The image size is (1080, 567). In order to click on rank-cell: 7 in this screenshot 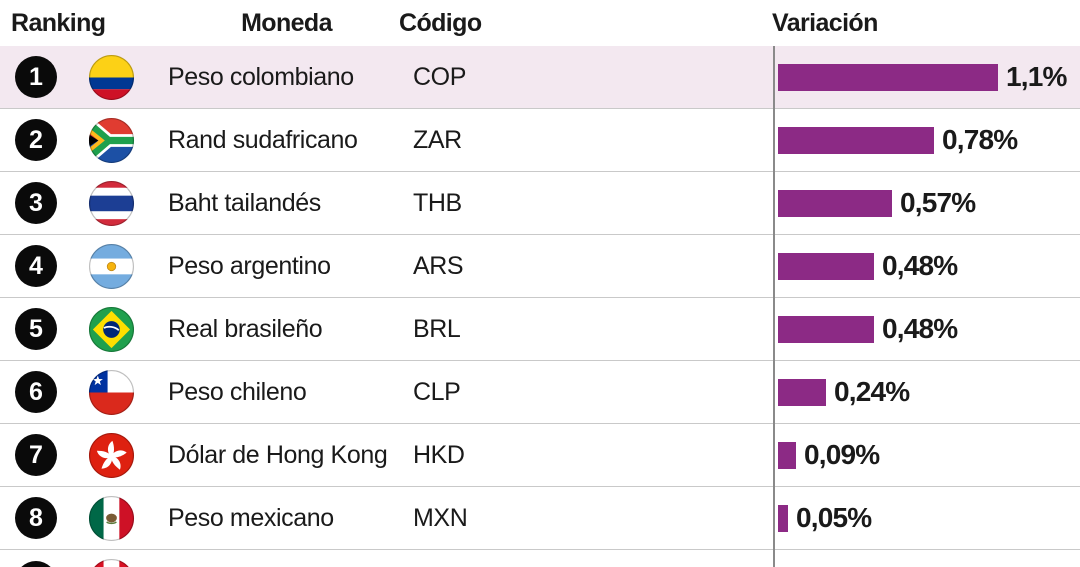, I will do `click(36, 455)`.